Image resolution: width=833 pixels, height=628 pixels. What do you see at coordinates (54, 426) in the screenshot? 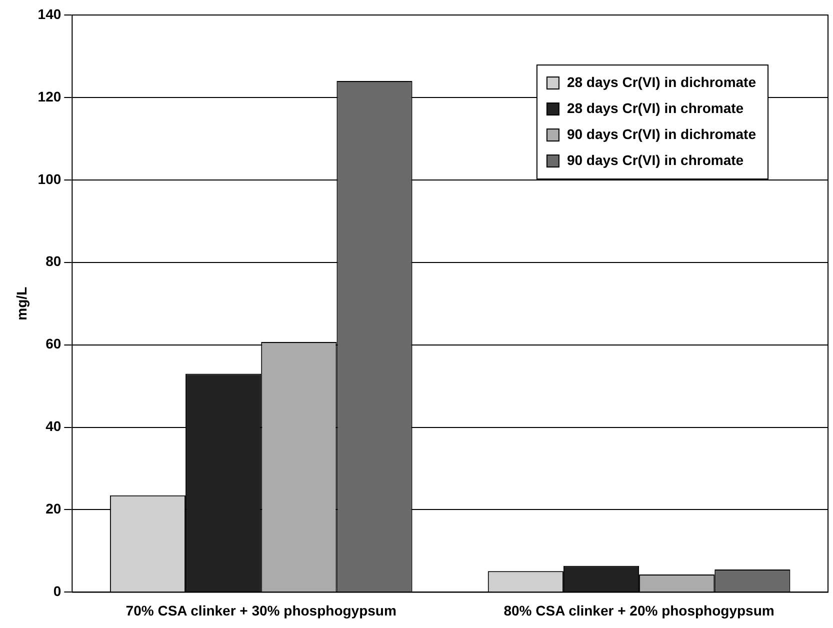
I see `y-tick-label: 40` at bounding box center [54, 426].